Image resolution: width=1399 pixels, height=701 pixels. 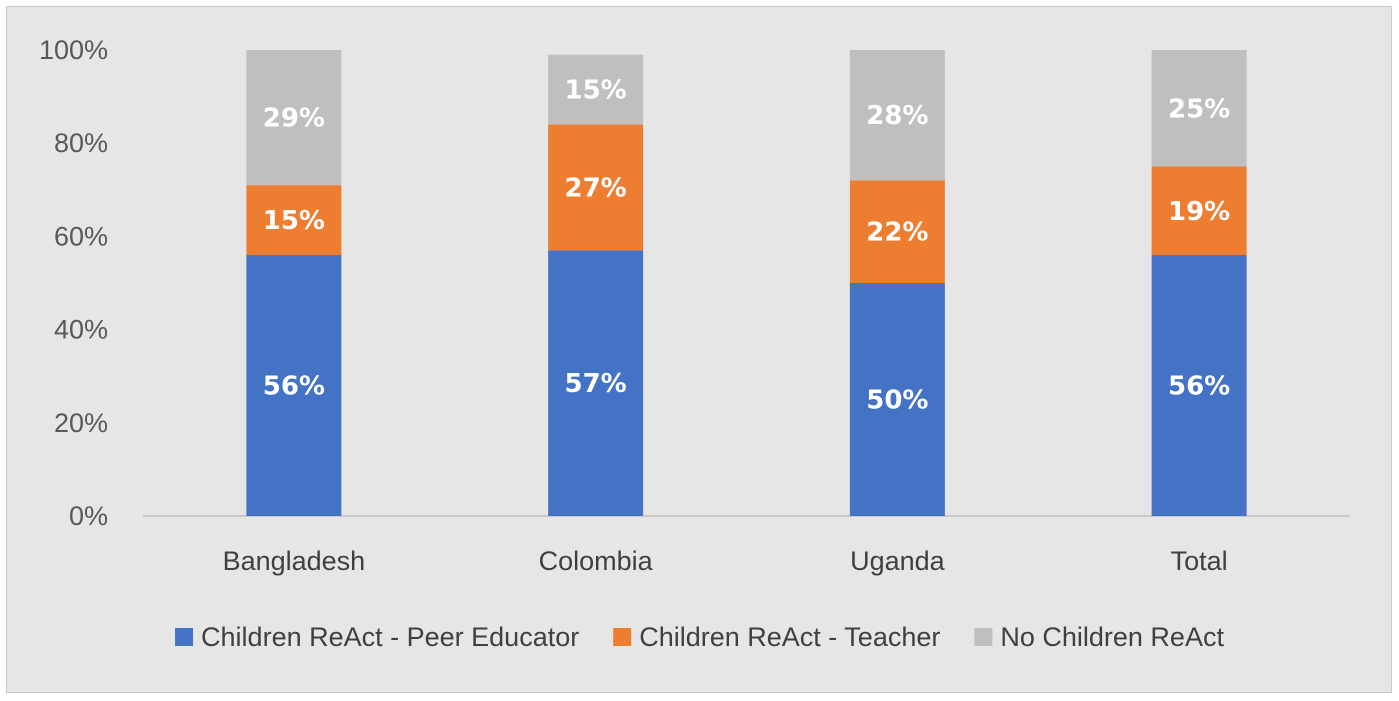 I want to click on y-axis: 0% 20% 40% 60% 80% 100%, so click(x=73, y=283).